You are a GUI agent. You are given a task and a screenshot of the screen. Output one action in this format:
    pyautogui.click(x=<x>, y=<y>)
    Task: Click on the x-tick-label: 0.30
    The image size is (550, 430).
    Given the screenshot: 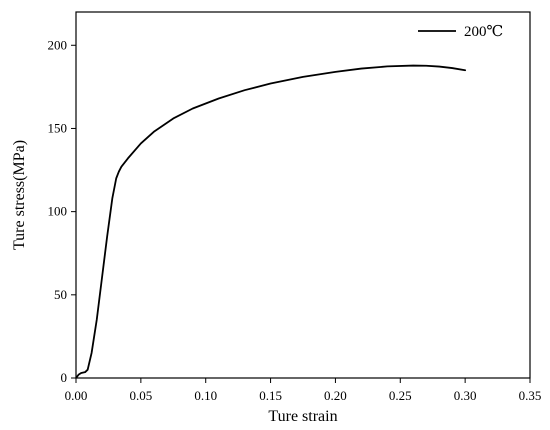 What is the action you would take?
    pyautogui.click(x=465, y=395)
    